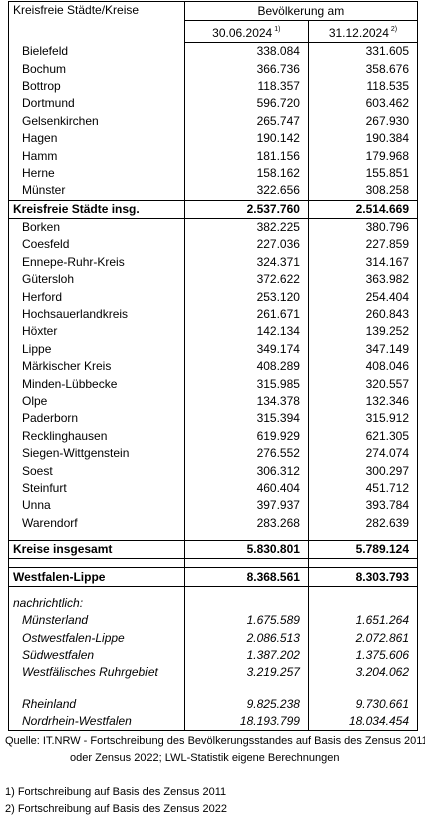 The height and width of the screenshot is (820, 425). Describe the element at coordinates (246, 227) in the screenshot. I see `value-2024-06-30: 382.225` at that location.